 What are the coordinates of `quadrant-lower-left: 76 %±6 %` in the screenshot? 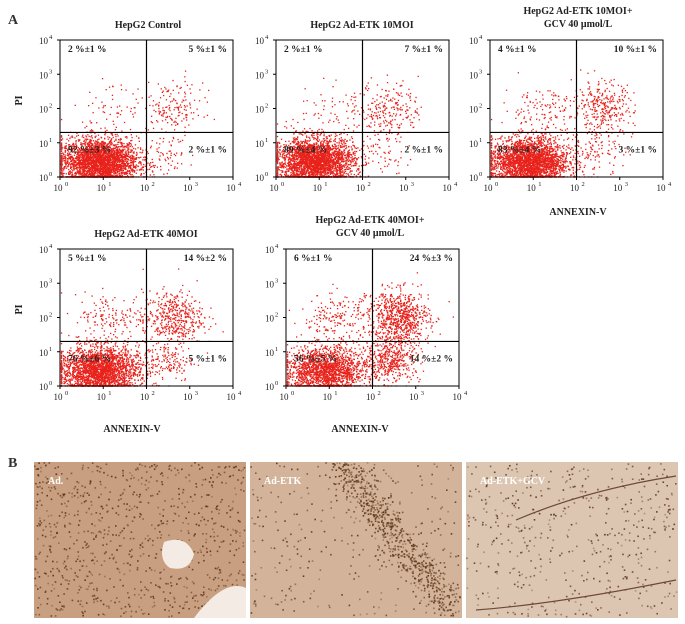 It's located at (89, 359).